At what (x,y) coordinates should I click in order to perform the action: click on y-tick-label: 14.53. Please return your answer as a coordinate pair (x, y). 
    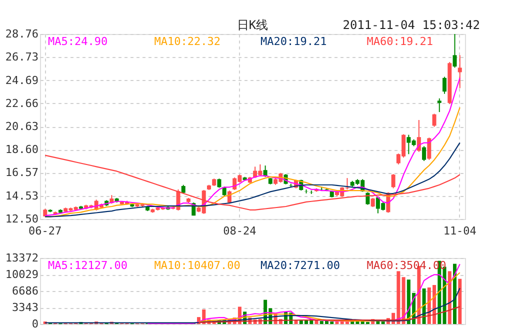
    Looking at the image, I should click on (21, 195).